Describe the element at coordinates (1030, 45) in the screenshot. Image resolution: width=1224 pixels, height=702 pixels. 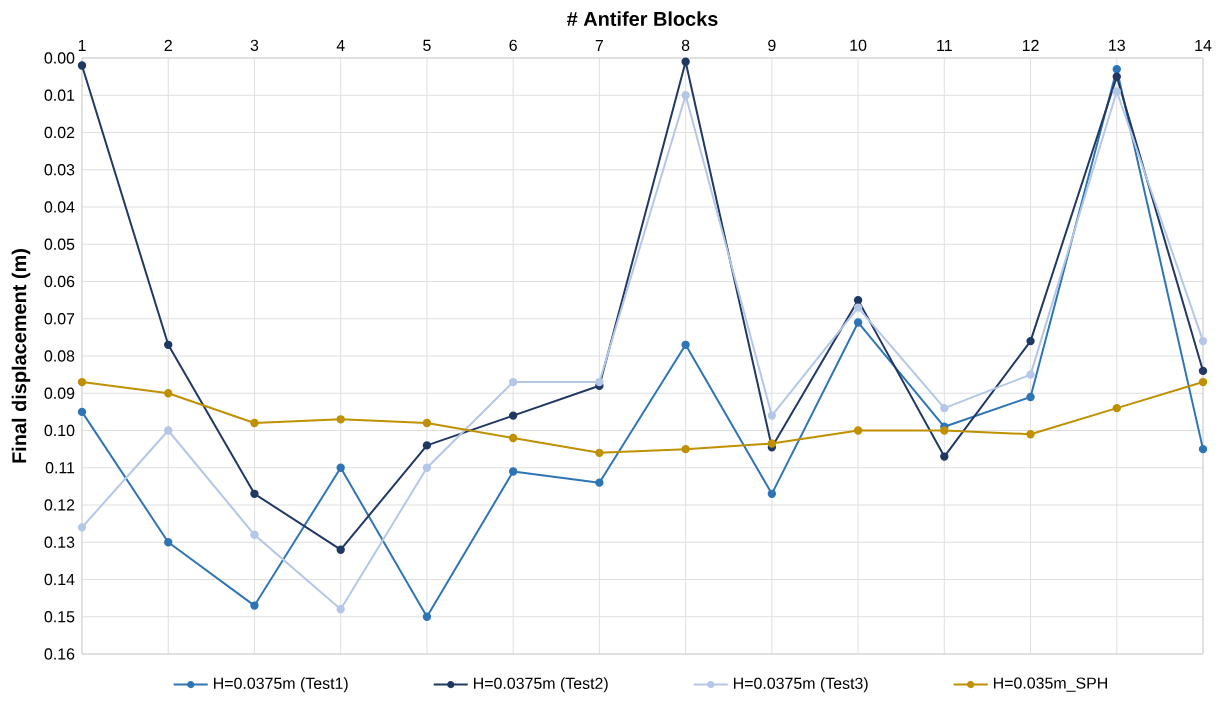
I see `x-tick-label: 12` at that location.